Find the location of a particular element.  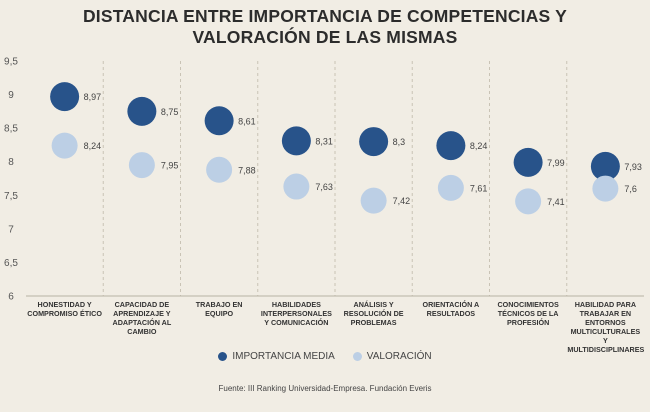

y-tick-label: 9,5 is located at coordinates (11, 62).